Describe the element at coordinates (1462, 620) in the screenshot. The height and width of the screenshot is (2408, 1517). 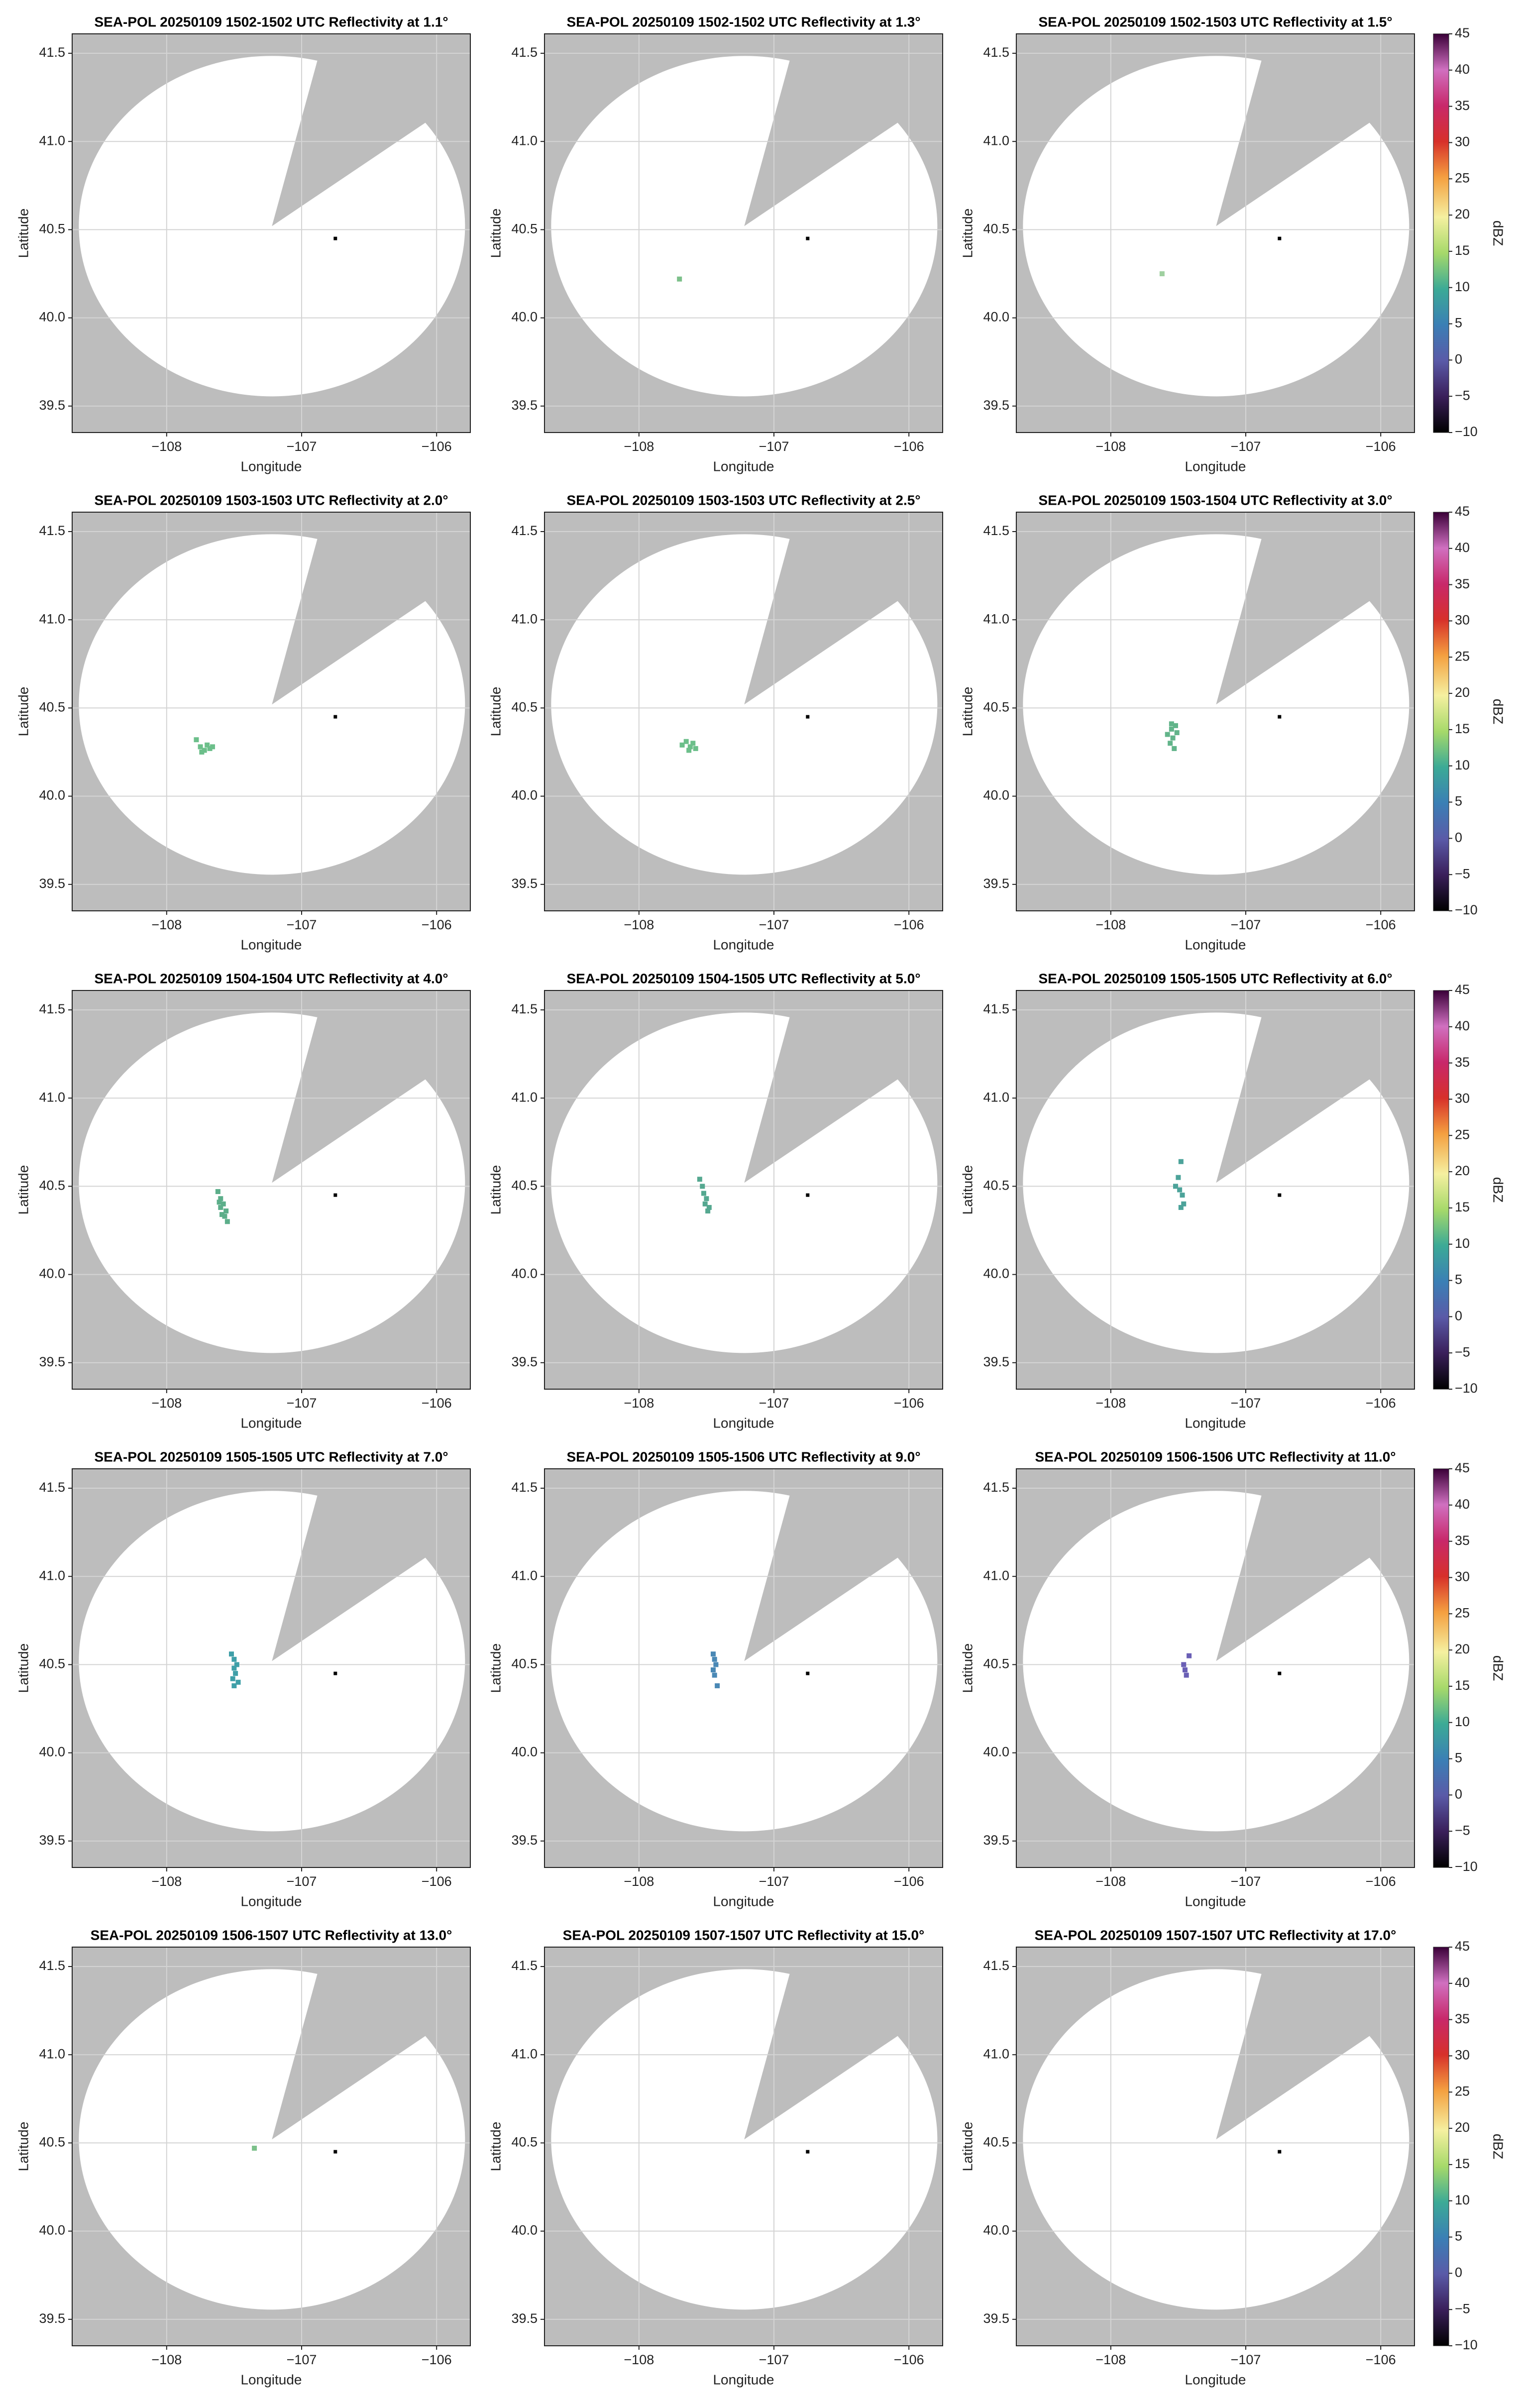
I see `colorbar-tick-label: 30` at that location.